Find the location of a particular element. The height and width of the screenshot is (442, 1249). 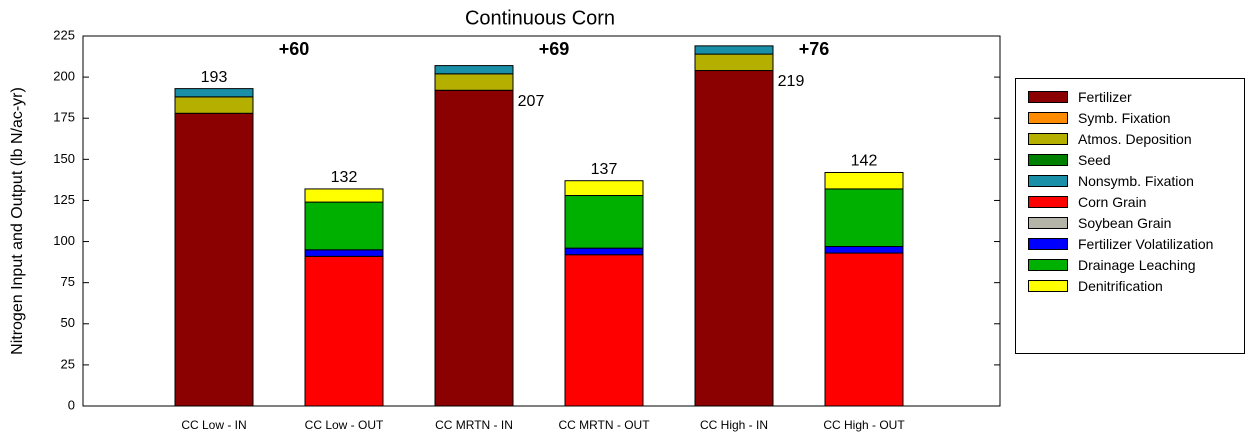

legend-label: Atmos. Deposition is located at coordinates (1135, 139).